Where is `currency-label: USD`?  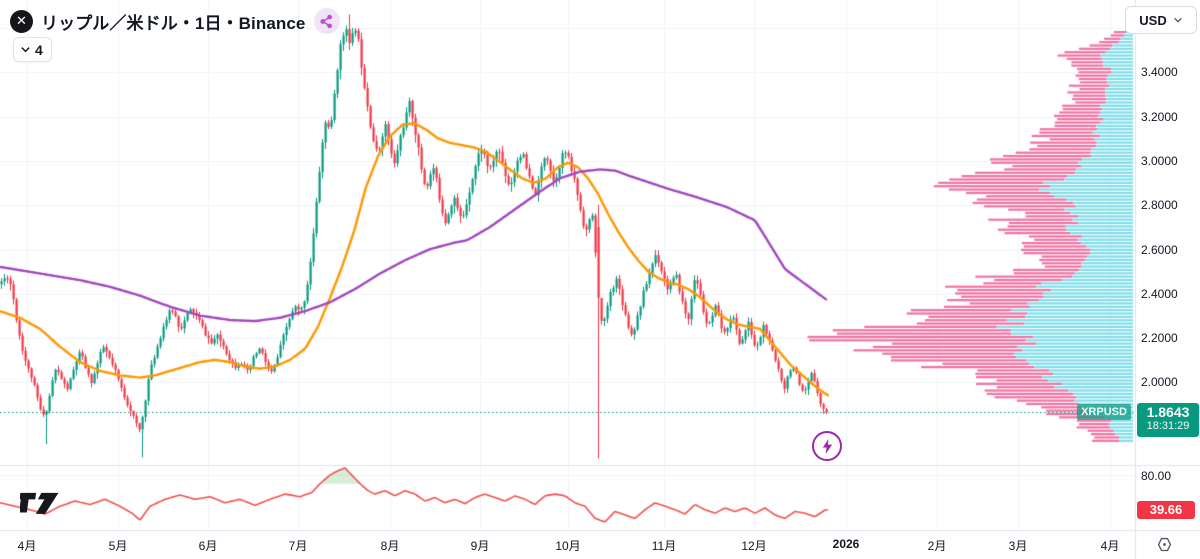
currency-label: USD is located at coordinates (1153, 20).